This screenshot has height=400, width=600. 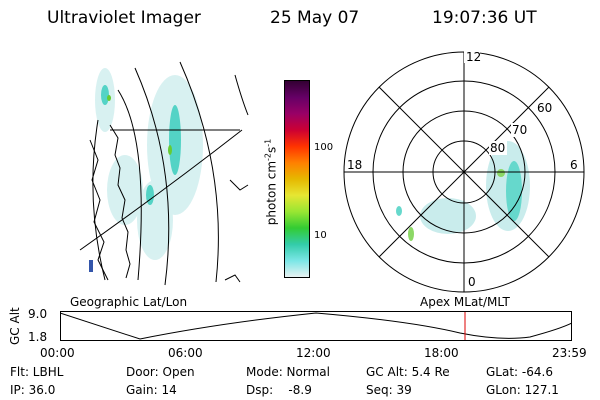 I want to click on ip-info: IP: 36.0, so click(x=33, y=390).